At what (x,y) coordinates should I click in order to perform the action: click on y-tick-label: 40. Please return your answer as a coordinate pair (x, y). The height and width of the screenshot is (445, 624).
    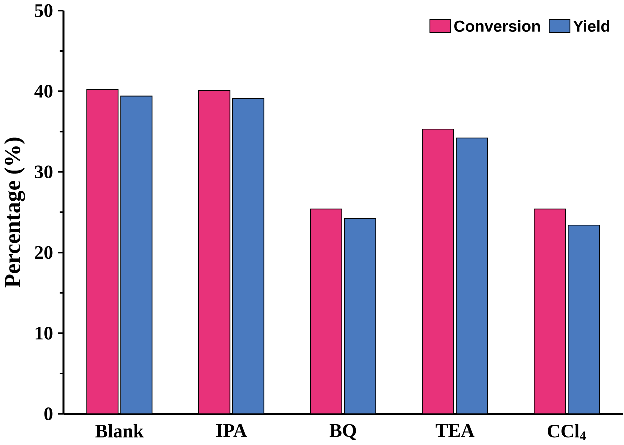
    Looking at the image, I should click on (43, 91).